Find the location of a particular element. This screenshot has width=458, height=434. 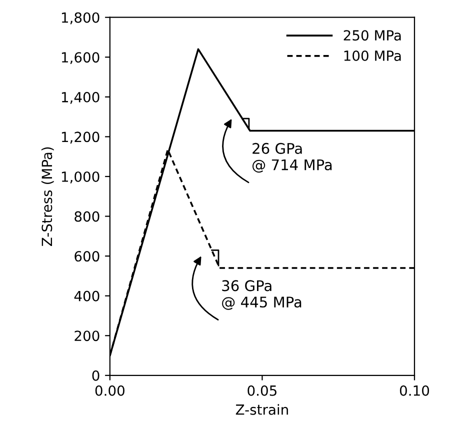

y-axis-title: Z-Stress (MPa) is located at coordinates (47, 196).